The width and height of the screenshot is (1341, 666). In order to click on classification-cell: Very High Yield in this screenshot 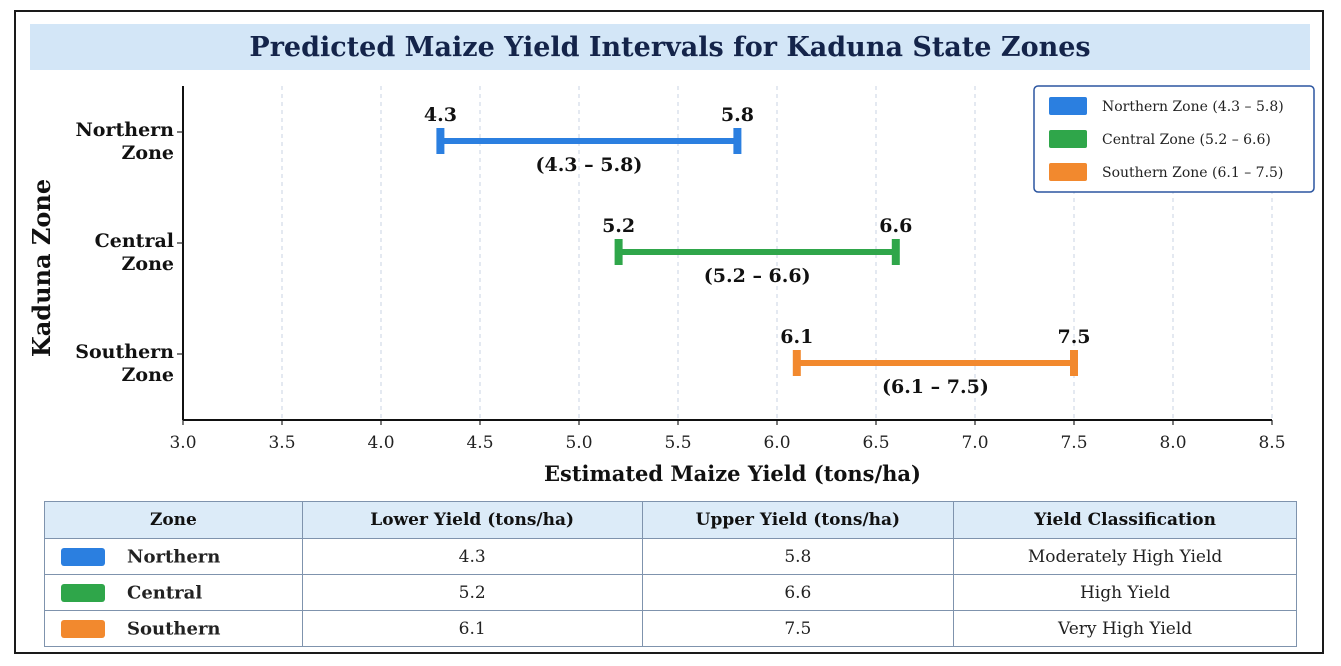, I will do `click(1125, 628)`.